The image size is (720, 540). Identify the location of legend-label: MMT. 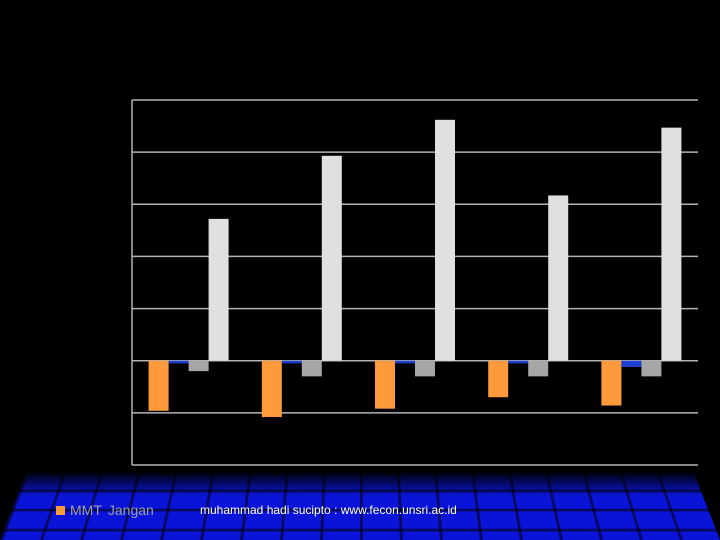
(86, 510).